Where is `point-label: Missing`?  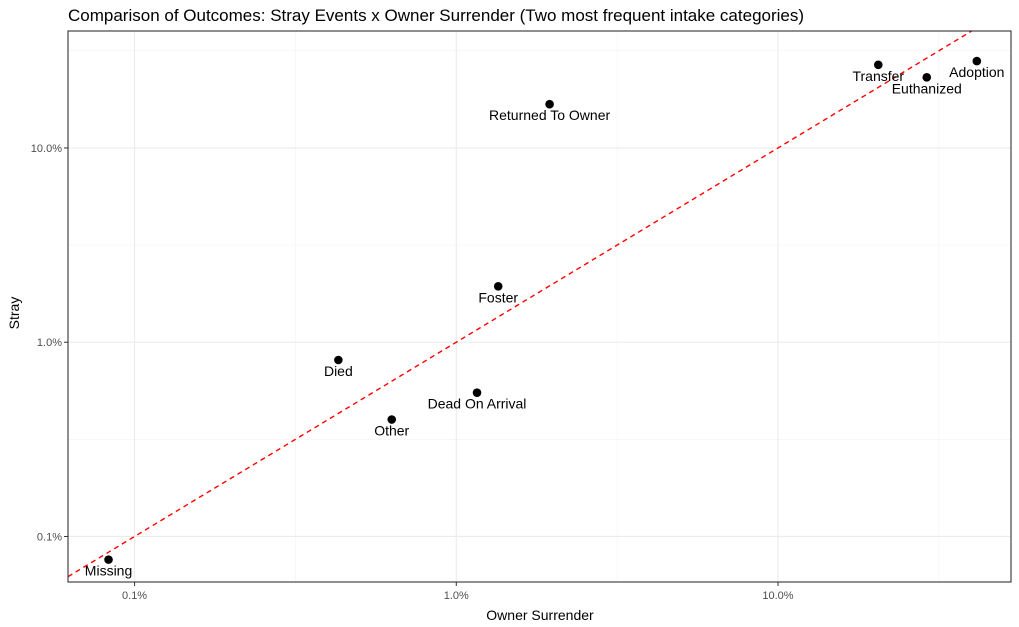
point-label: Missing is located at coordinates (108, 571).